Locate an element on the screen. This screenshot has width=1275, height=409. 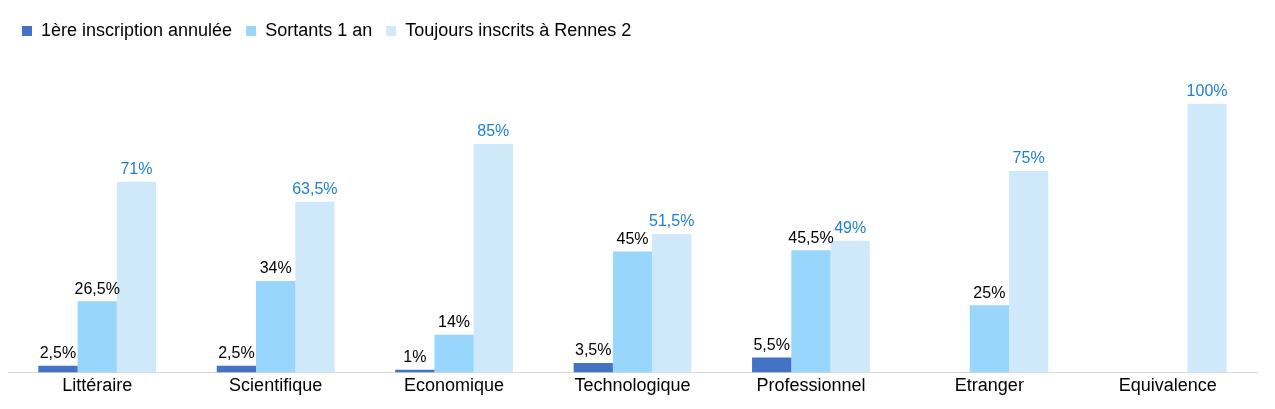
x-tick-label: Technologique is located at coordinates (632, 385).